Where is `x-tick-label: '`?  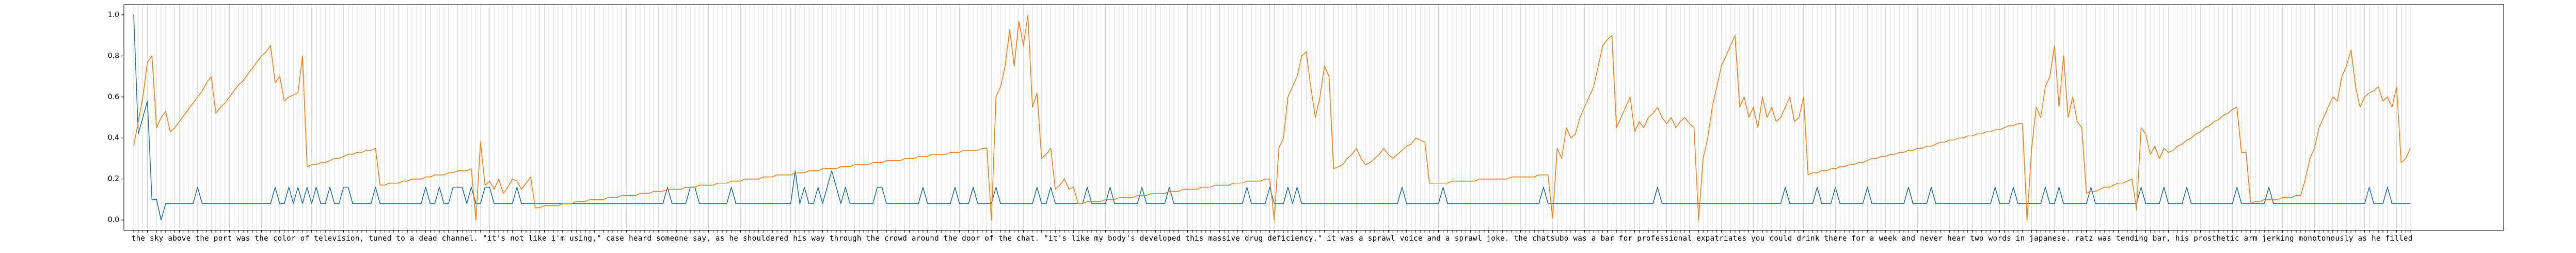 x-tick-label: ' is located at coordinates (558, 238).